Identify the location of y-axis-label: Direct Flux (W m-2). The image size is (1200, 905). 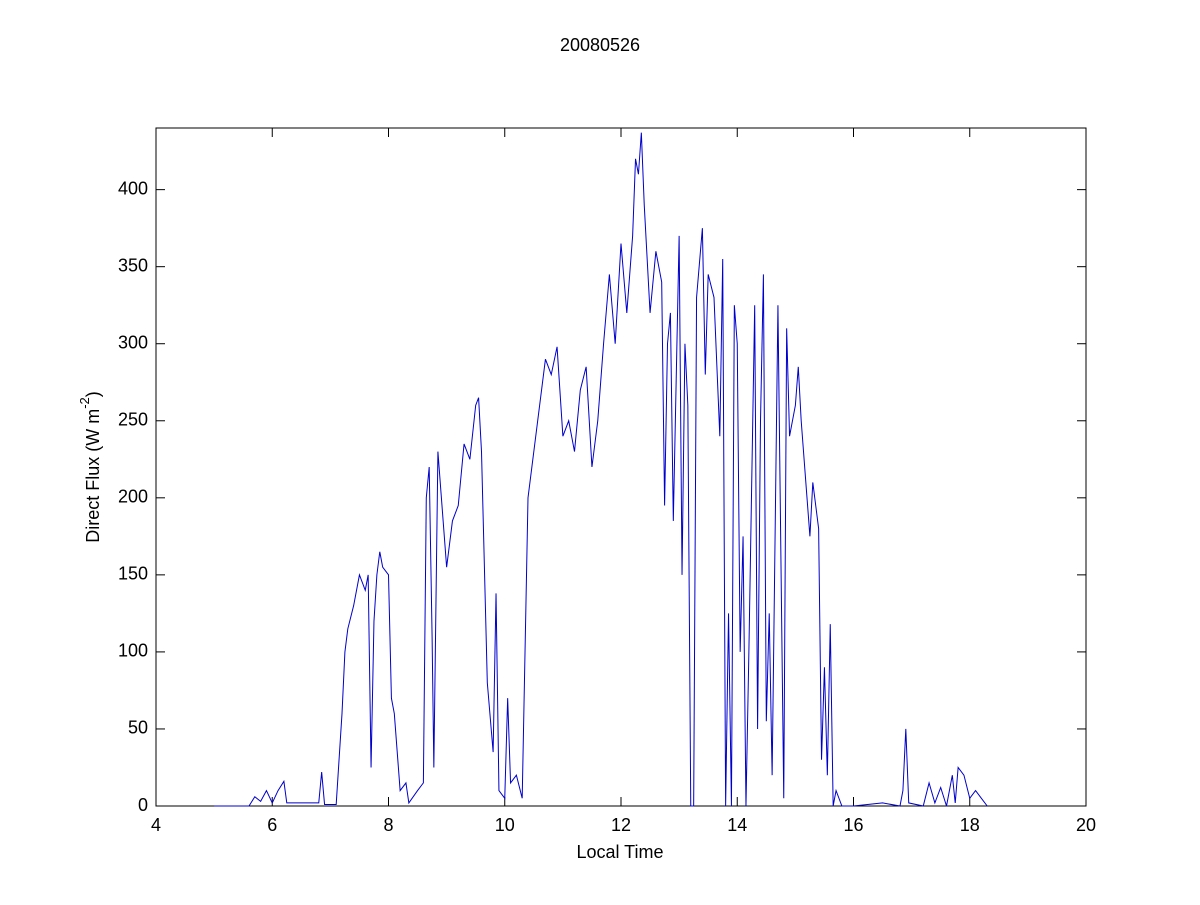
(89, 467).